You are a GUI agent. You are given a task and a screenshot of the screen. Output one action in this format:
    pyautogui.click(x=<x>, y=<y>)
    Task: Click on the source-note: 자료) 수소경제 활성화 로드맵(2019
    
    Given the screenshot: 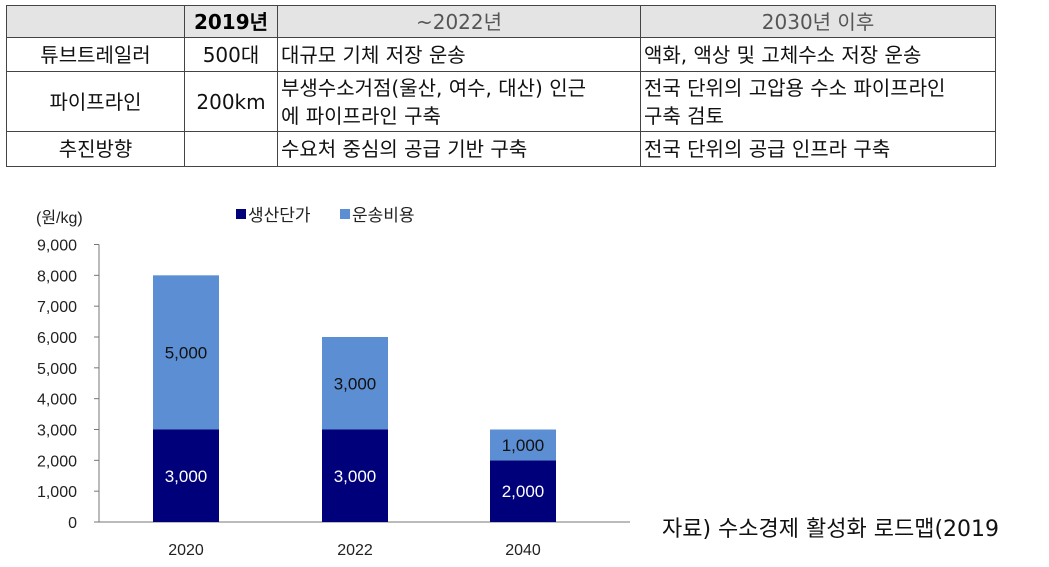 What is the action you would take?
    pyautogui.click(x=831, y=529)
    